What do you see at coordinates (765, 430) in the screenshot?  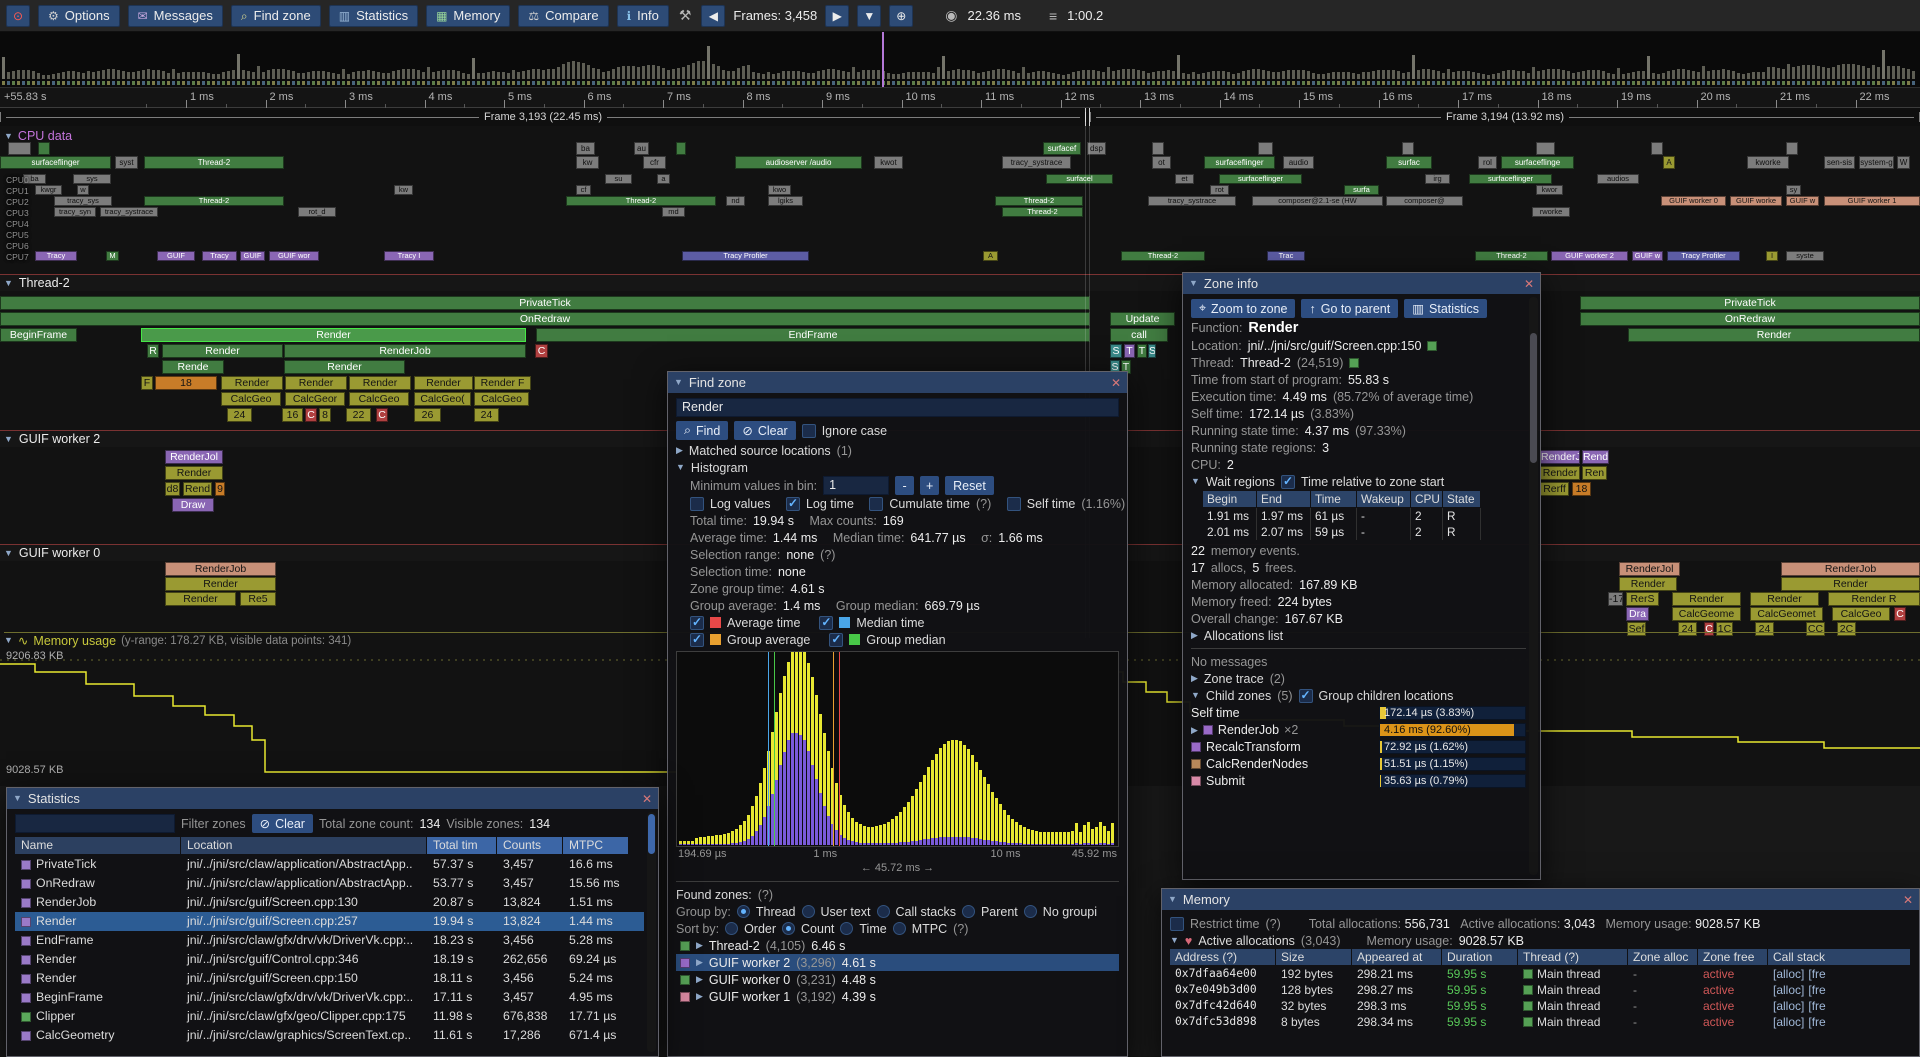 I see `clear-button: ⊘ Clear` at bounding box center [765, 430].